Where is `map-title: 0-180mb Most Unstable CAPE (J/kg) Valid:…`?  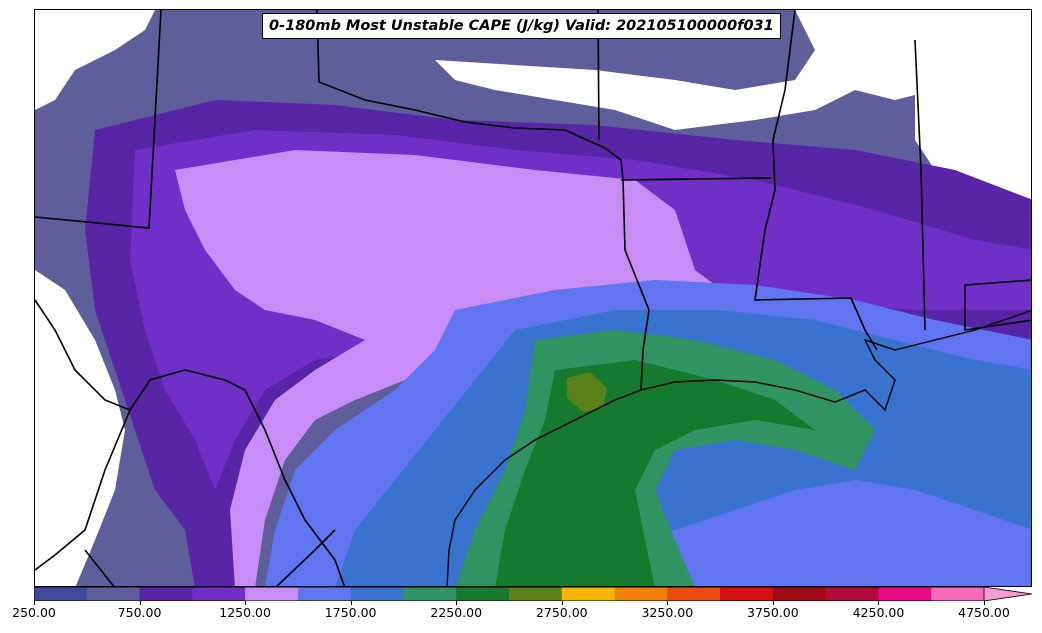
map-title: 0-180mb Most Unstable CAPE (J/kg) Valid:… is located at coordinates (521, 26).